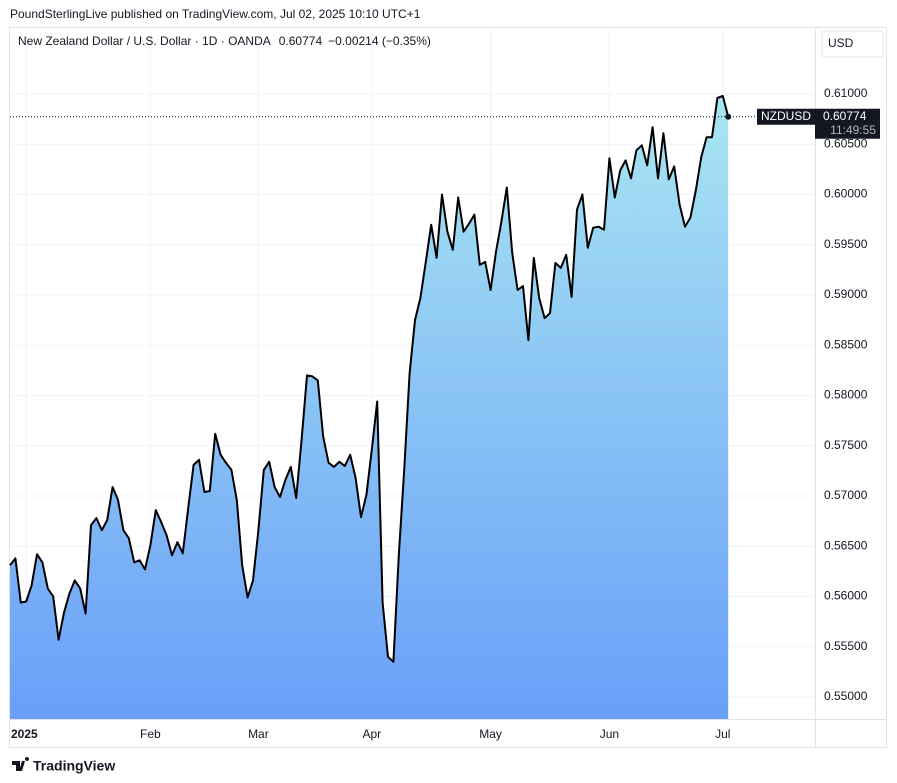 The height and width of the screenshot is (783, 897). What do you see at coordinates (609, 734) in the screenshot?
I see `x-tick-label: Jun` at bounding box center [609, 734].